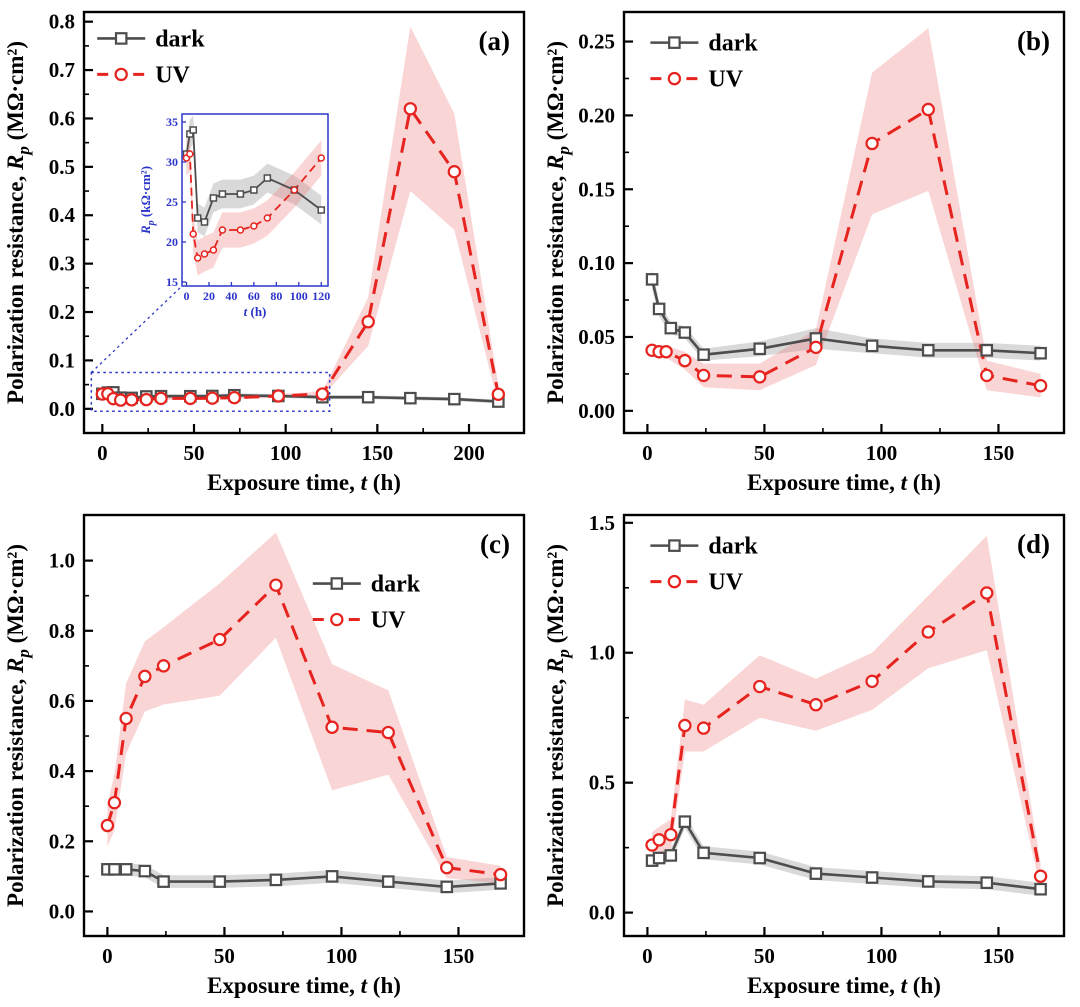  I want to click on svg-text: 0.8, so click(62, 22).